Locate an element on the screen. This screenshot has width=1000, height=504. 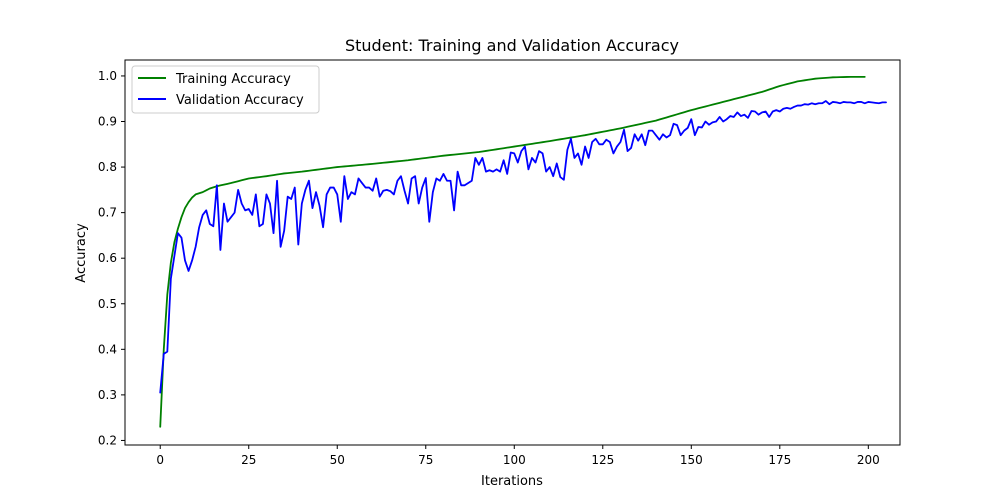
y-tick-label: 0.8 is located at coordinates (107, 167).